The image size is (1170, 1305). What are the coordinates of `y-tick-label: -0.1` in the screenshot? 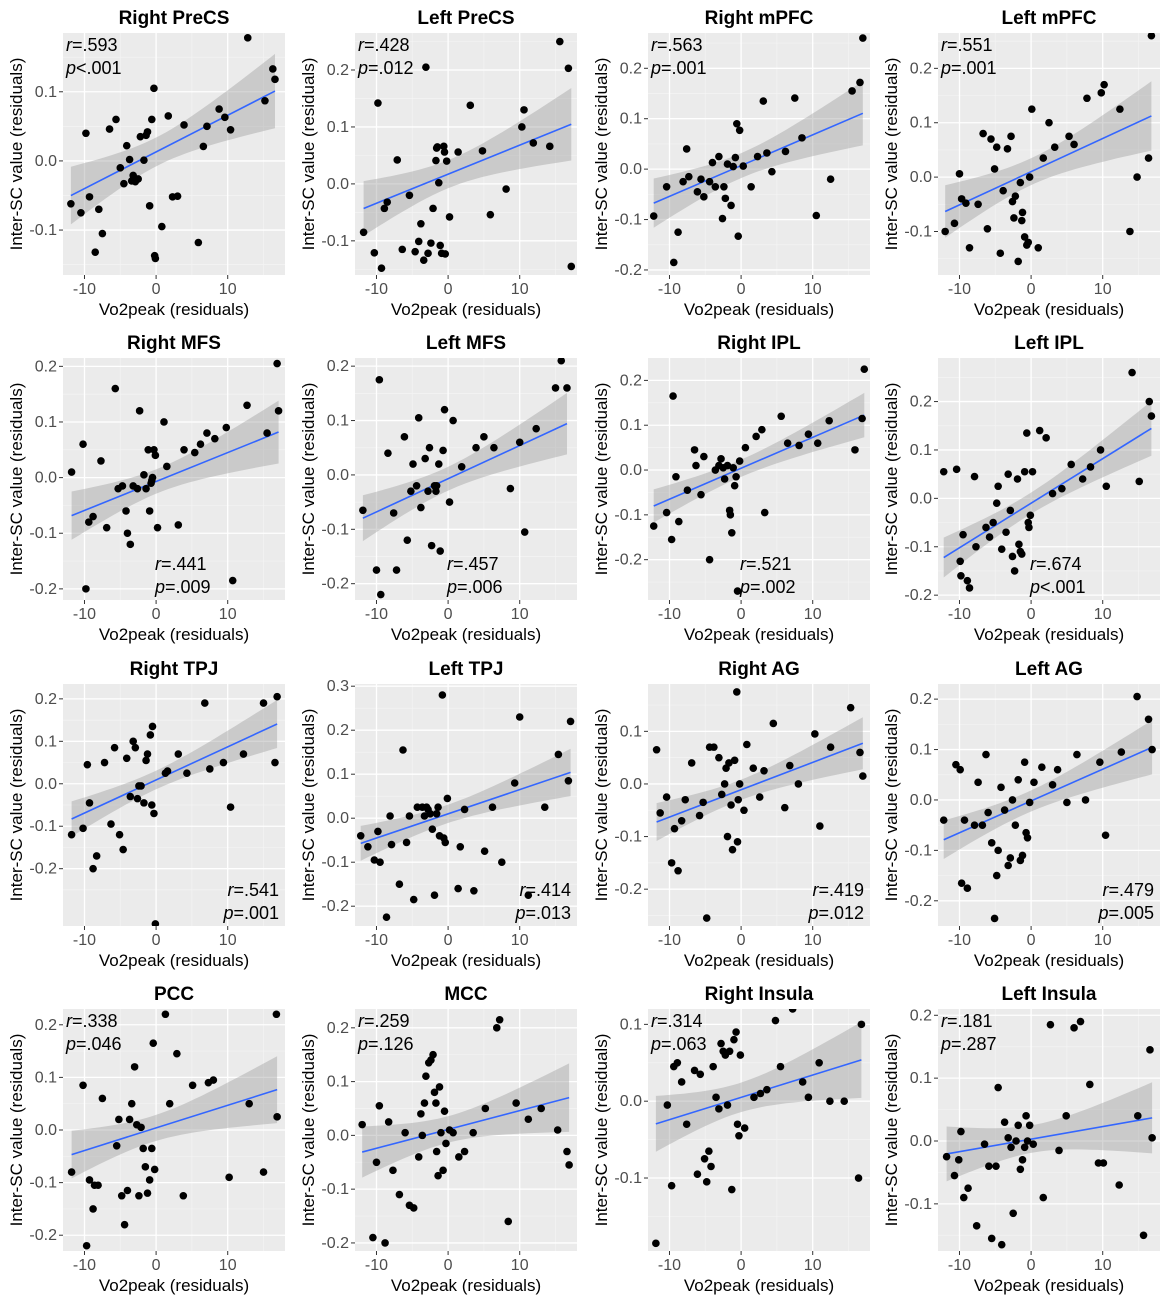 It's located at (335, 241).